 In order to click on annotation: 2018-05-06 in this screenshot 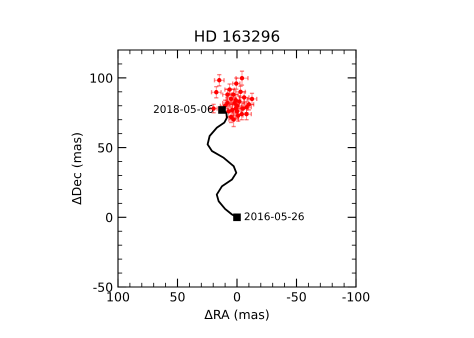, I will do `click(184, 109)`.